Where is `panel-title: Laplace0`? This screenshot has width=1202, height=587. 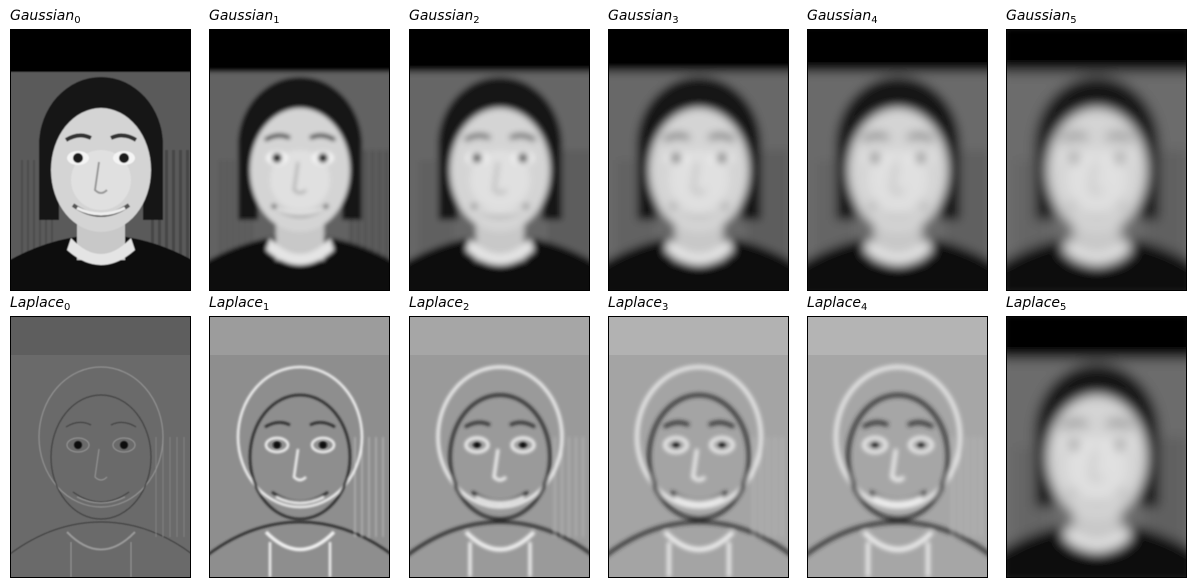 panel-title: Laplace0 is located at coordinates (40, 305).